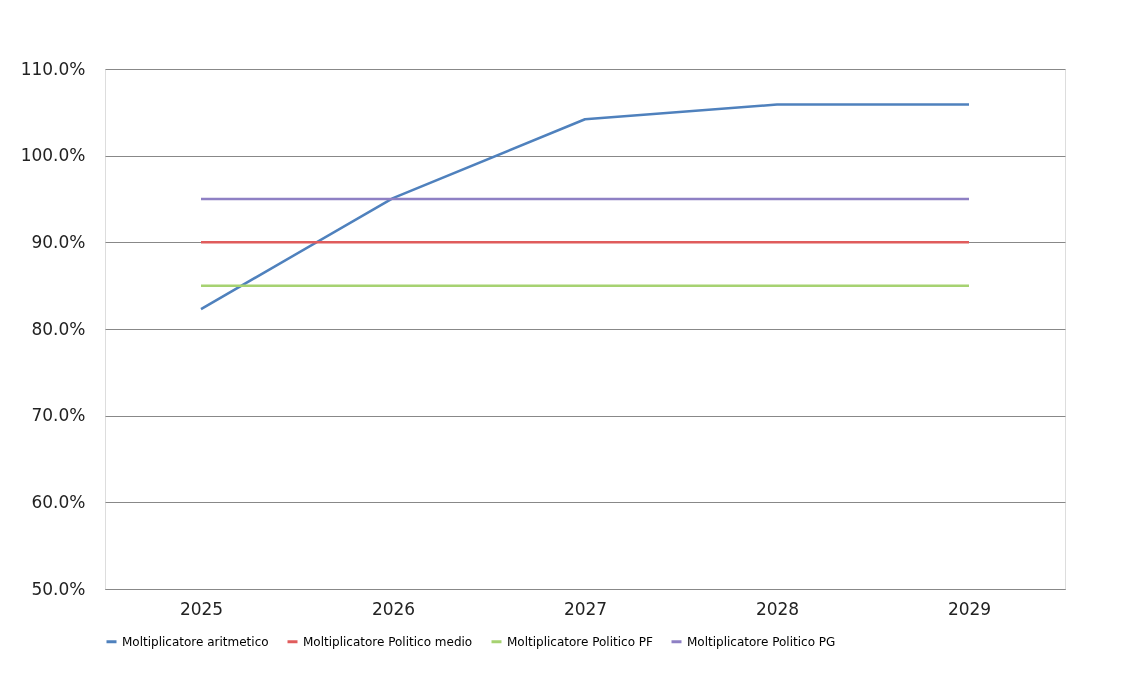  Describe the element at coordinates (580, 641) in the screenshot. I see `legend-label: Moltiplicatore Politico PF` at that location.